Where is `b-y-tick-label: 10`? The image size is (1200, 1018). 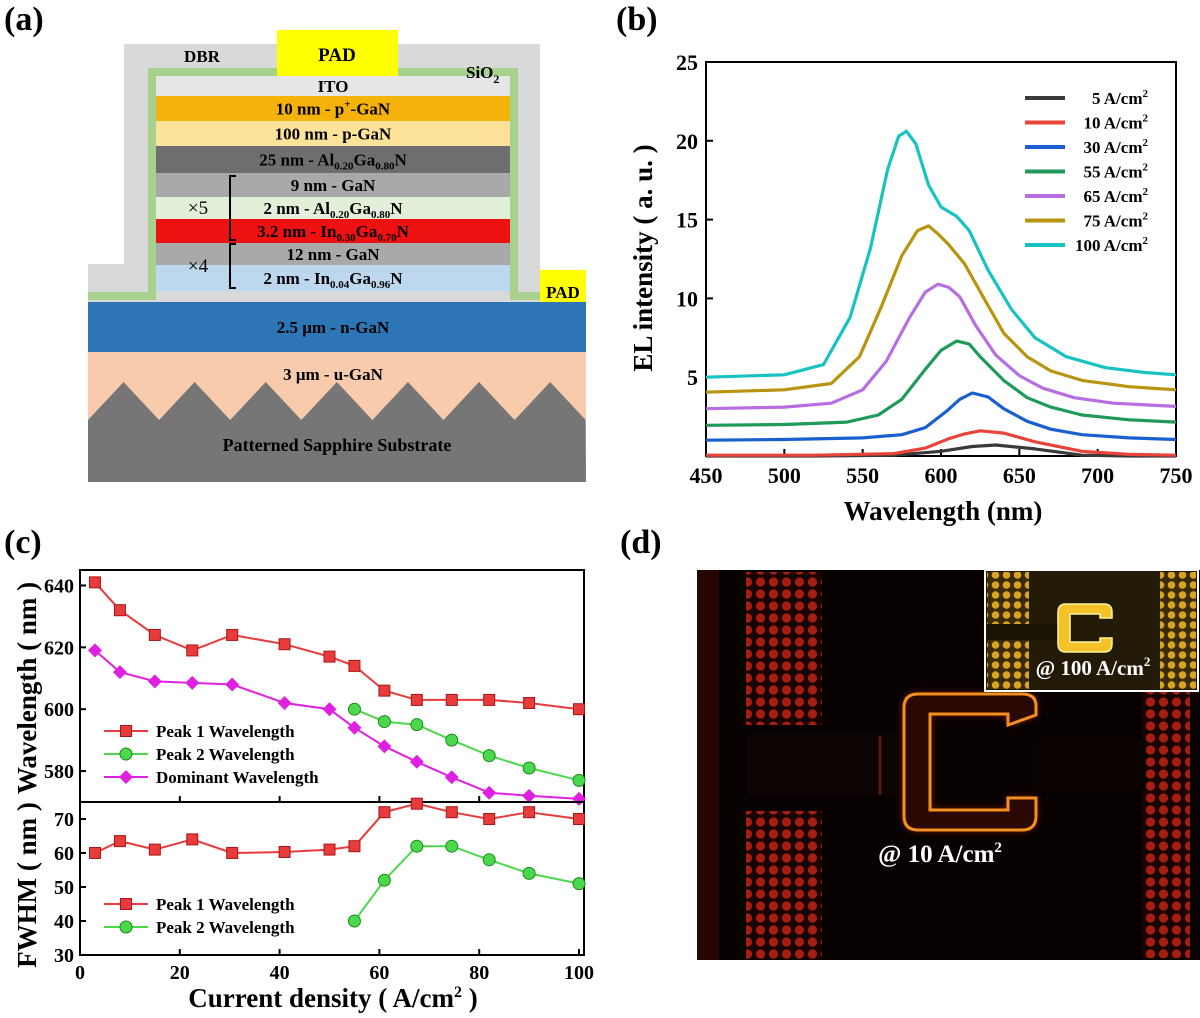
b-y-tick-label: 10 is located at coordinates (687, 298).